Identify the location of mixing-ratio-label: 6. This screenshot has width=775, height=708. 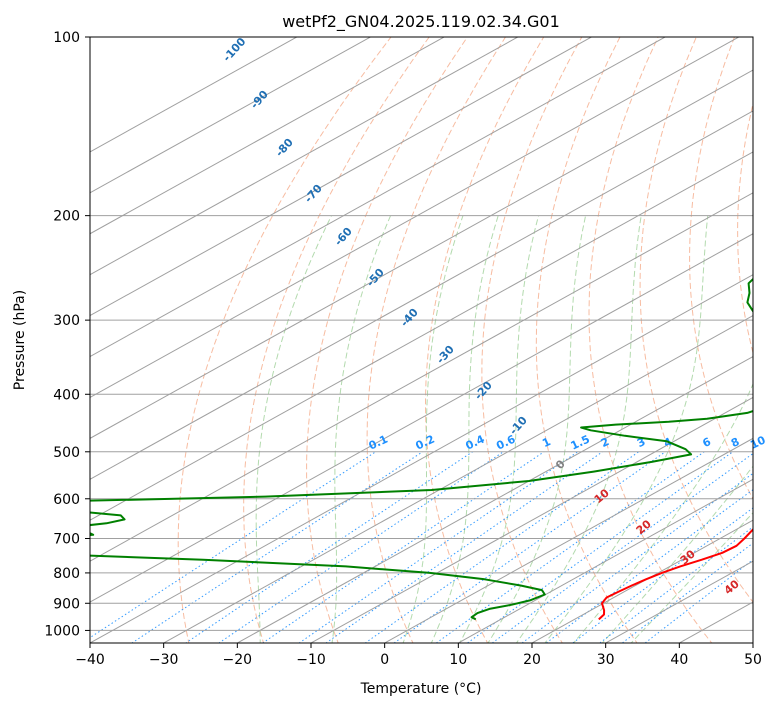
(706, 442).